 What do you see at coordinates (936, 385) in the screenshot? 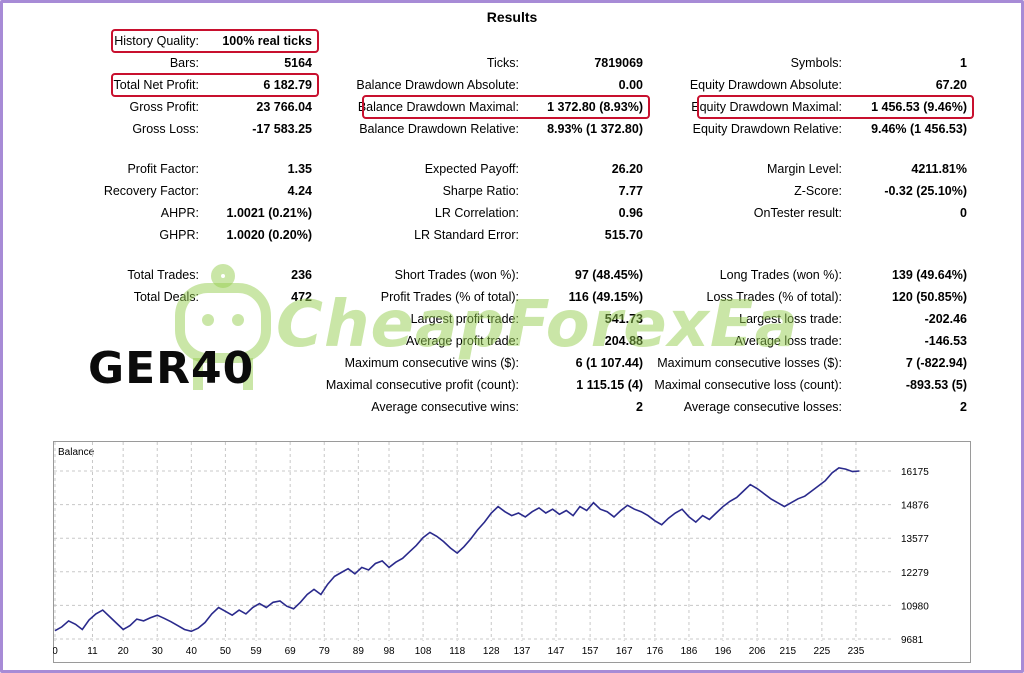
I see `stat-value-maximal-consec-loss: -893.53 (5)` at bounding box center [936, 385].